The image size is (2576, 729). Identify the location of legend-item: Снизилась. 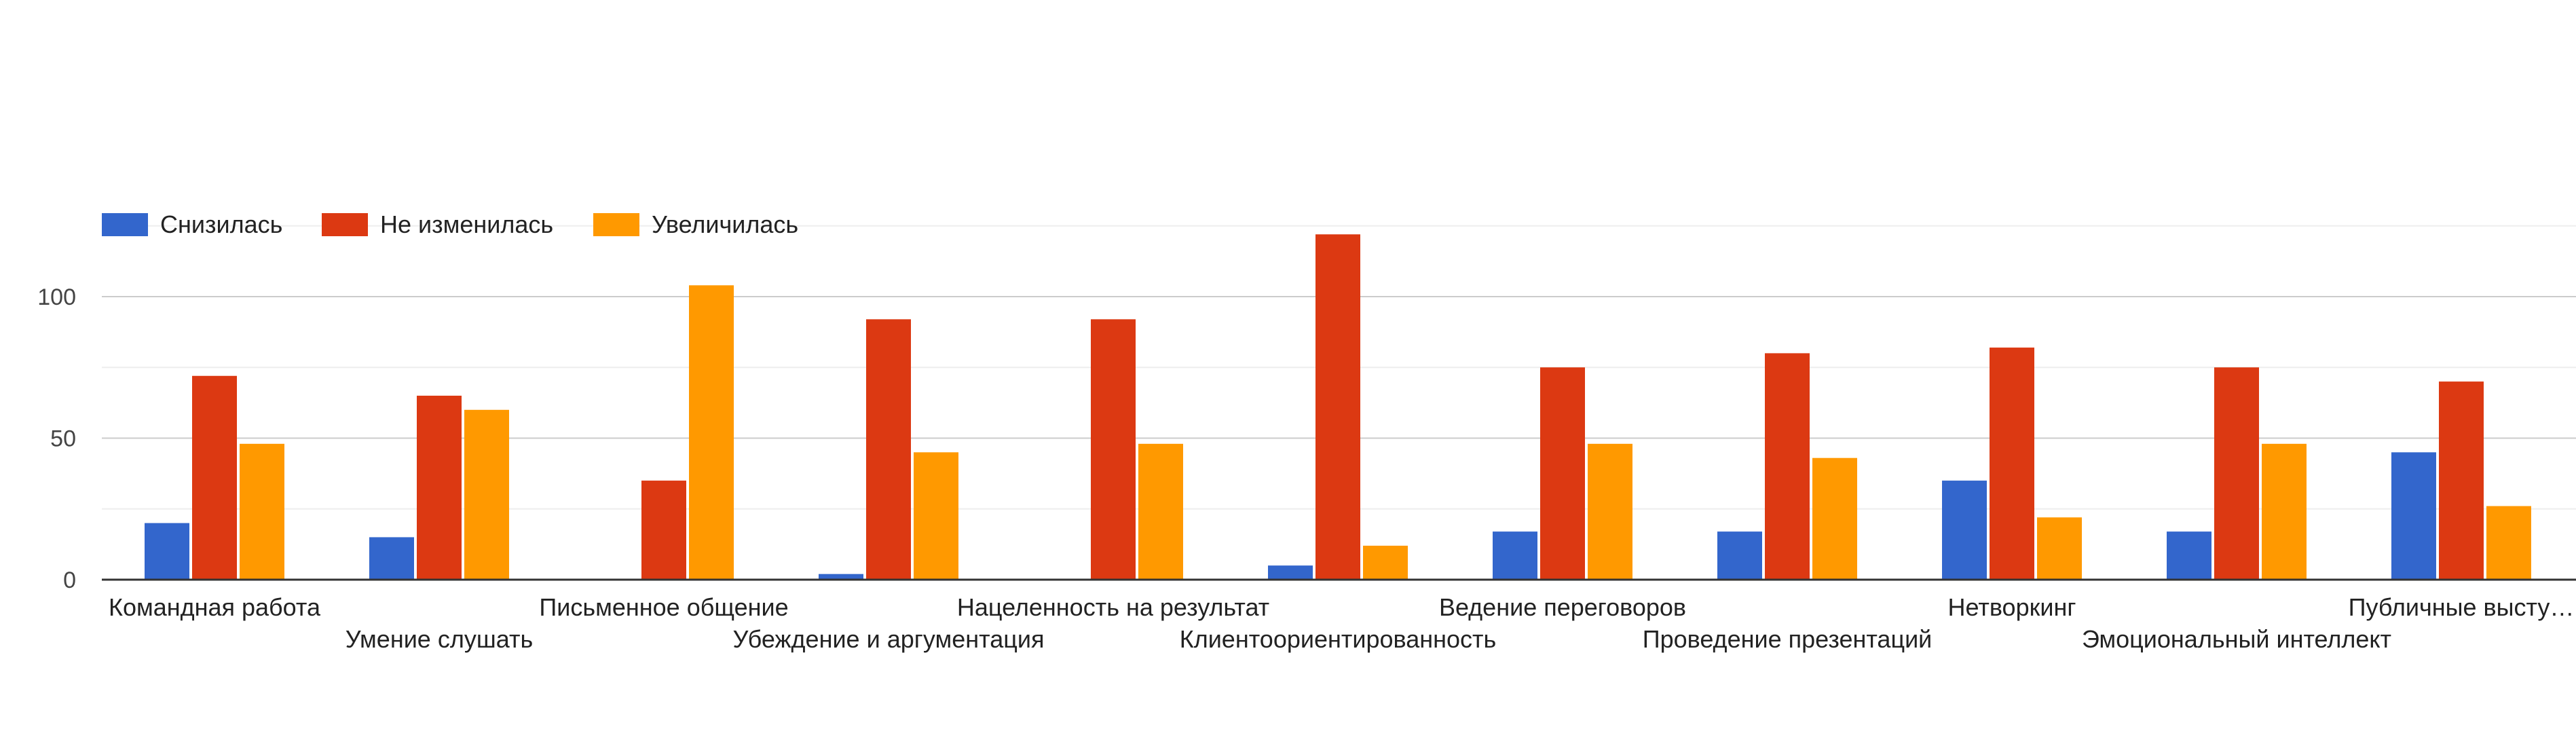
(192, 224).